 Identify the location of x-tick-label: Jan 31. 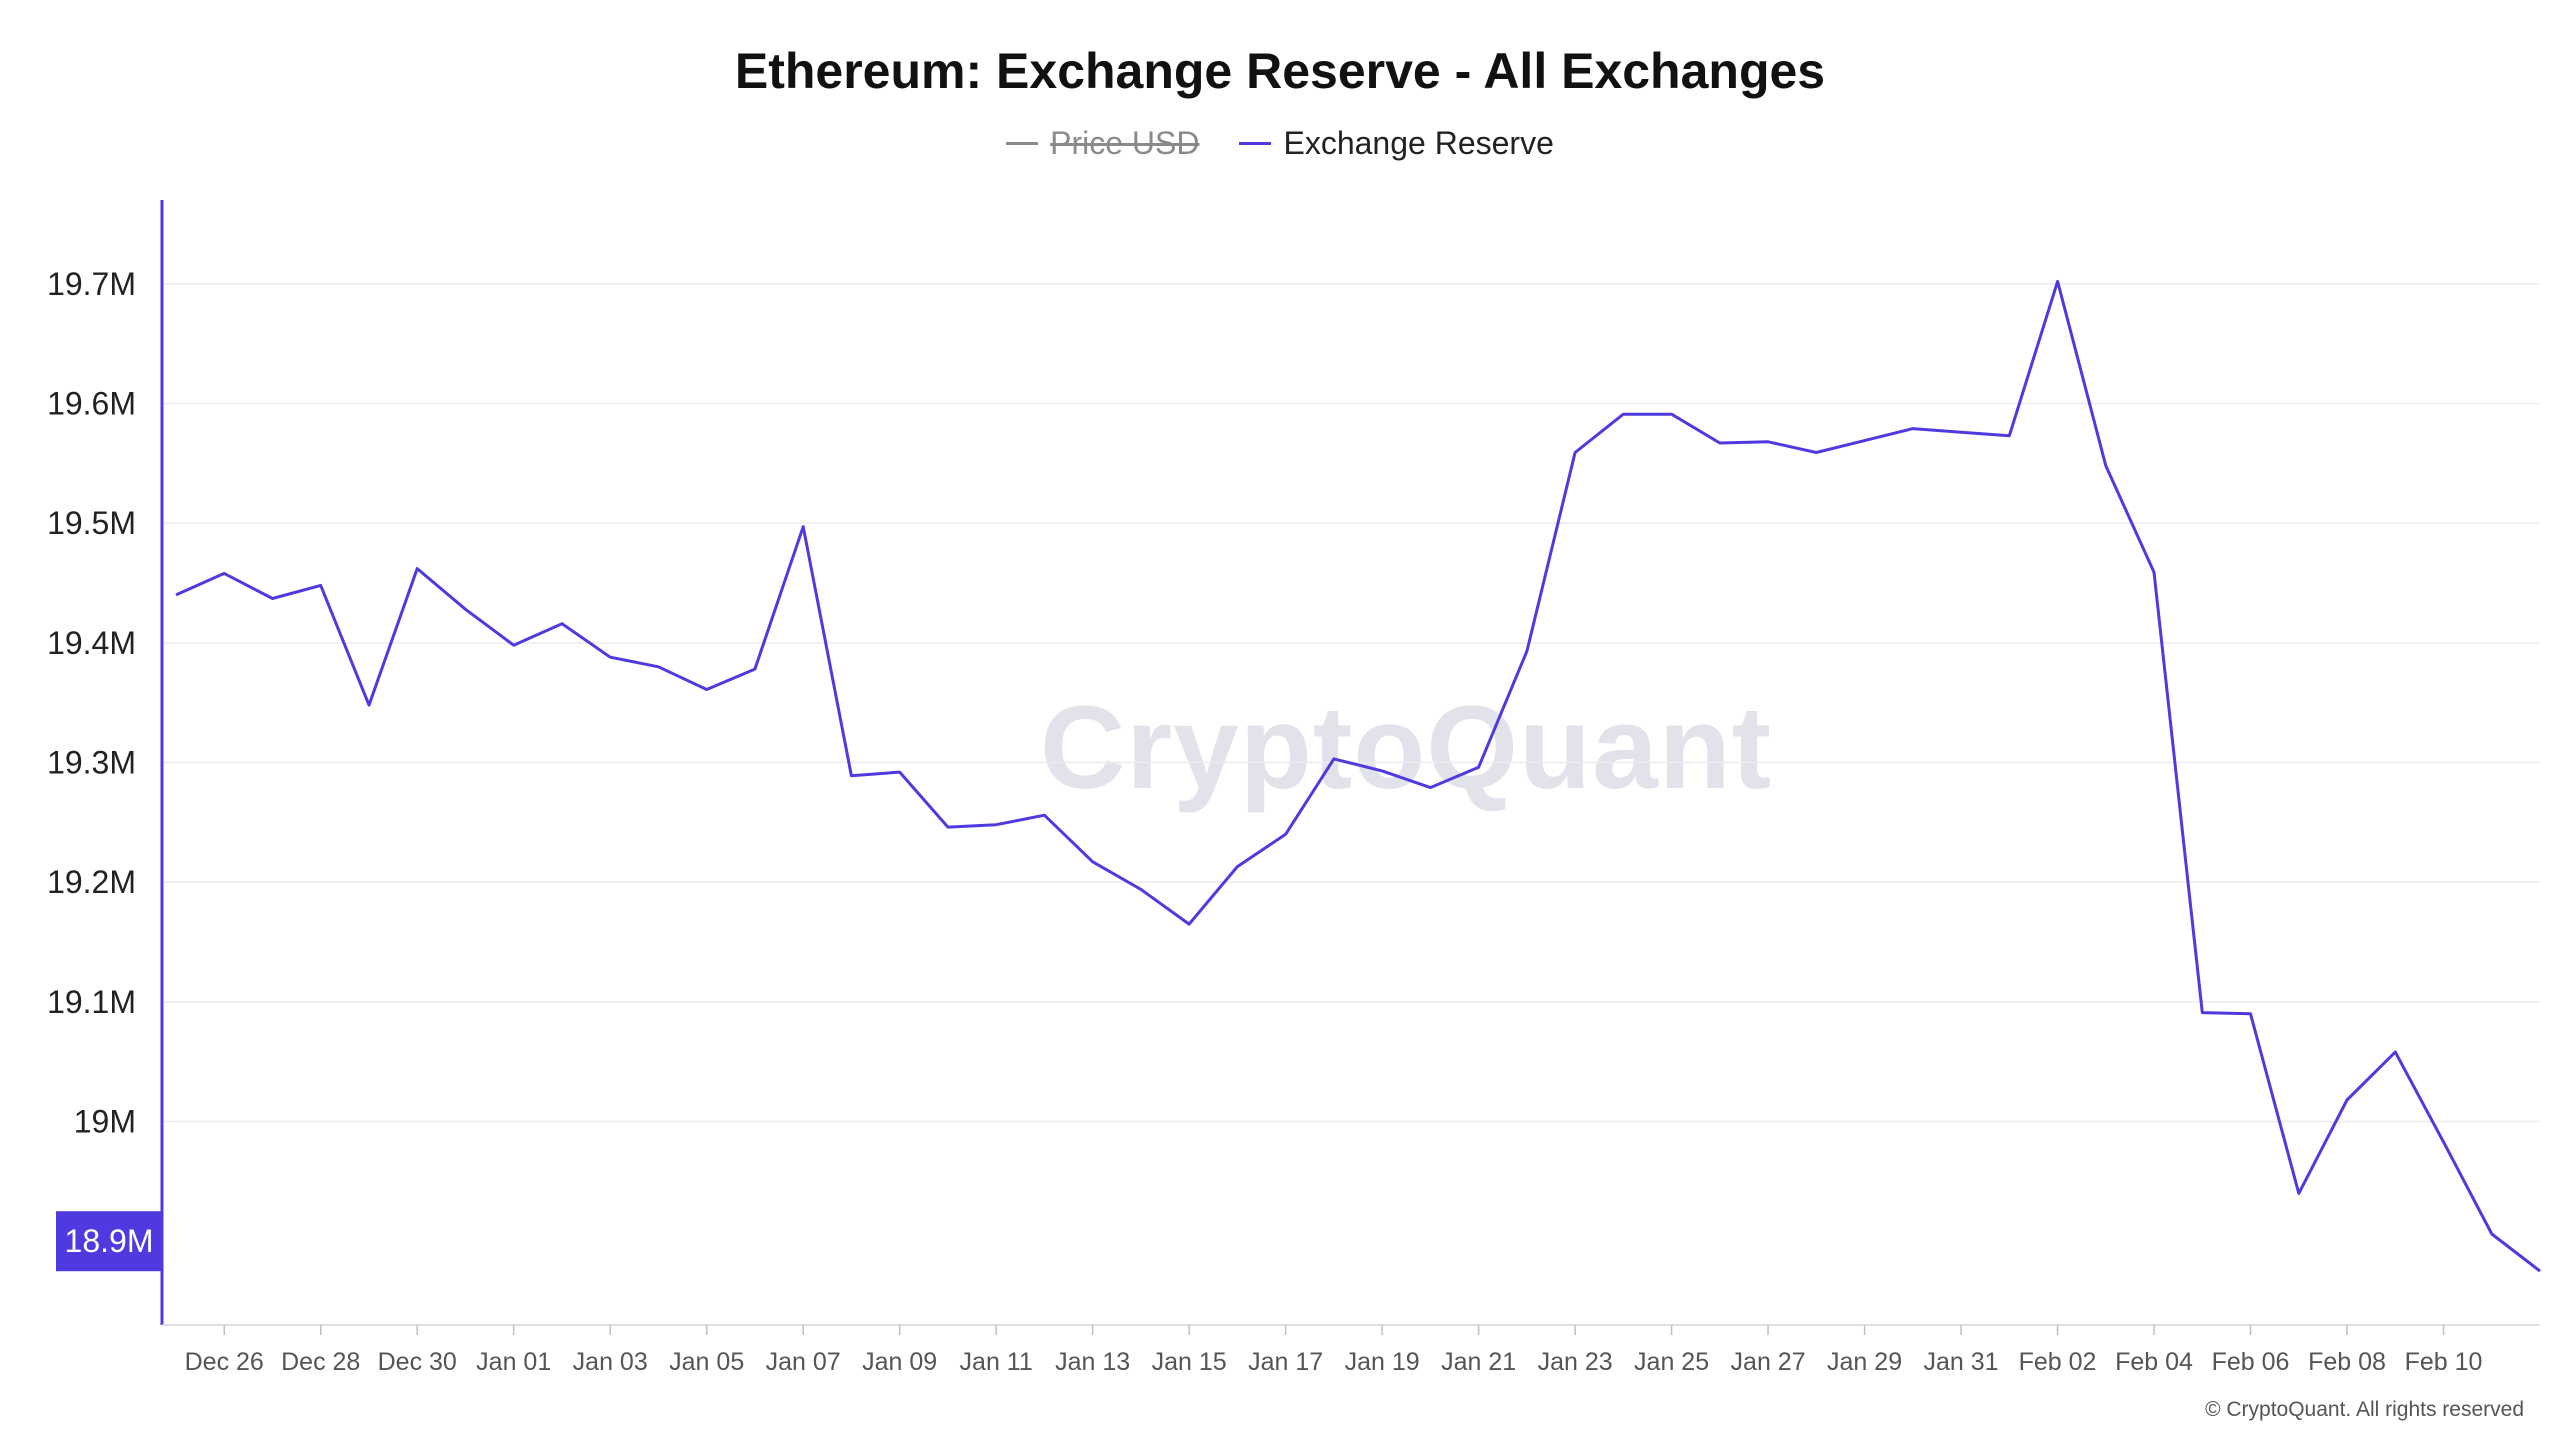
(1961, 1362).